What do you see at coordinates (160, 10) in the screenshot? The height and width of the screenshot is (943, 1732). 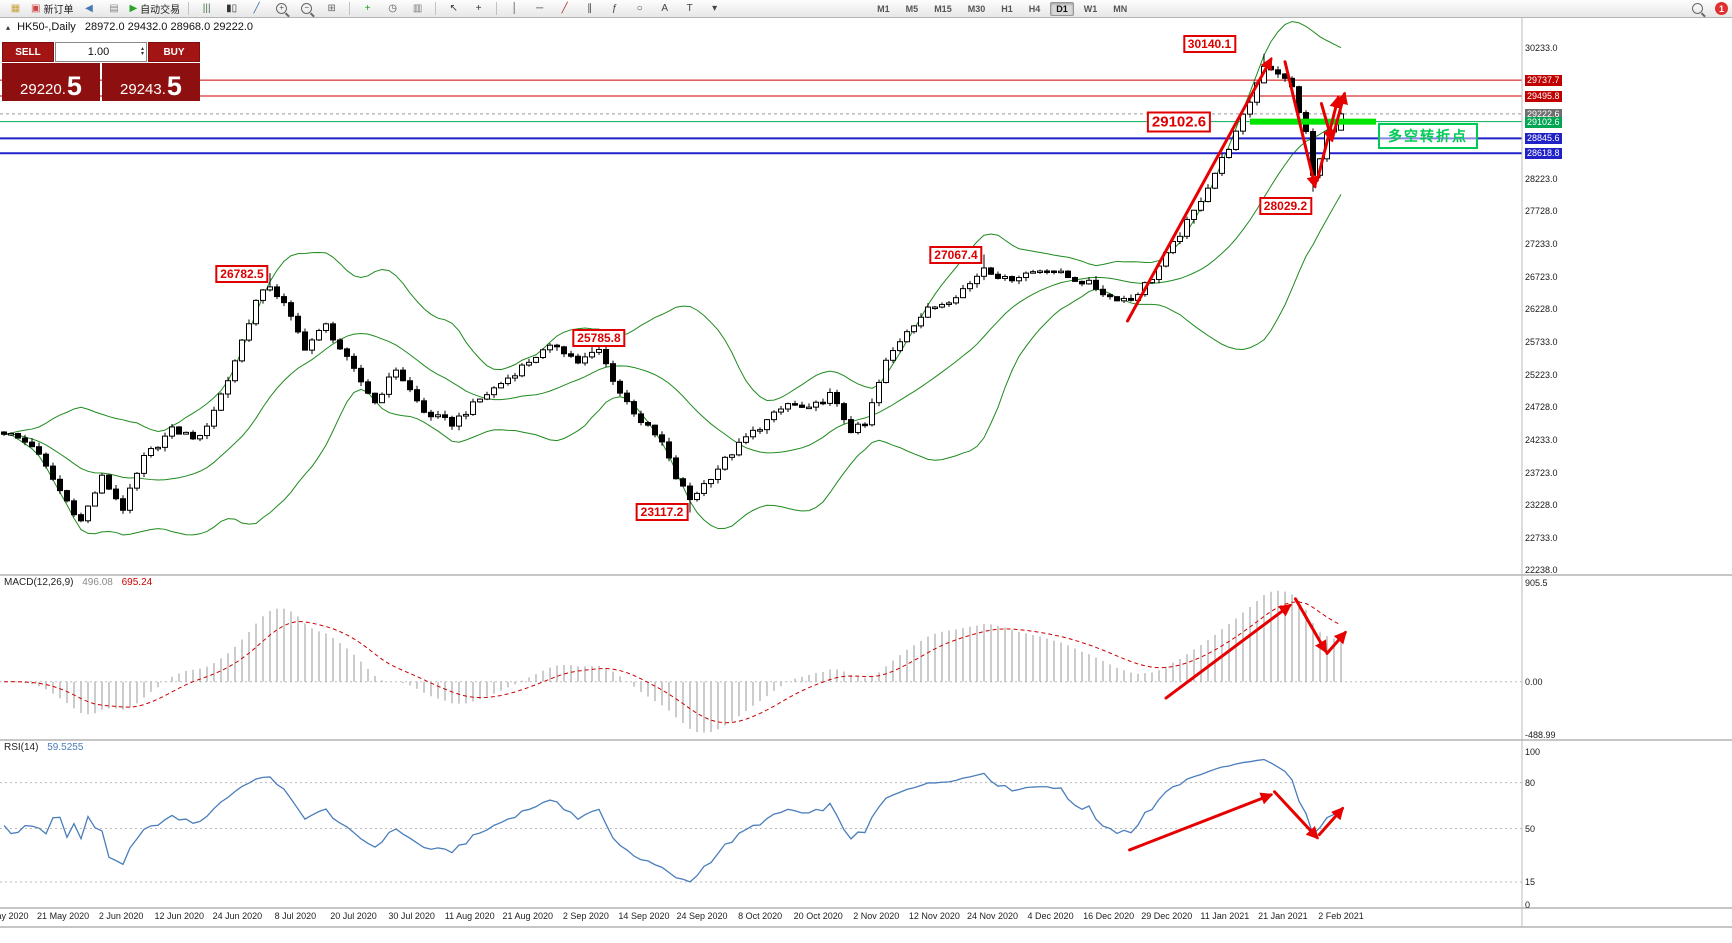 I see `auto-trading-button-label: 自动交易` at bounding box center [160, 10].